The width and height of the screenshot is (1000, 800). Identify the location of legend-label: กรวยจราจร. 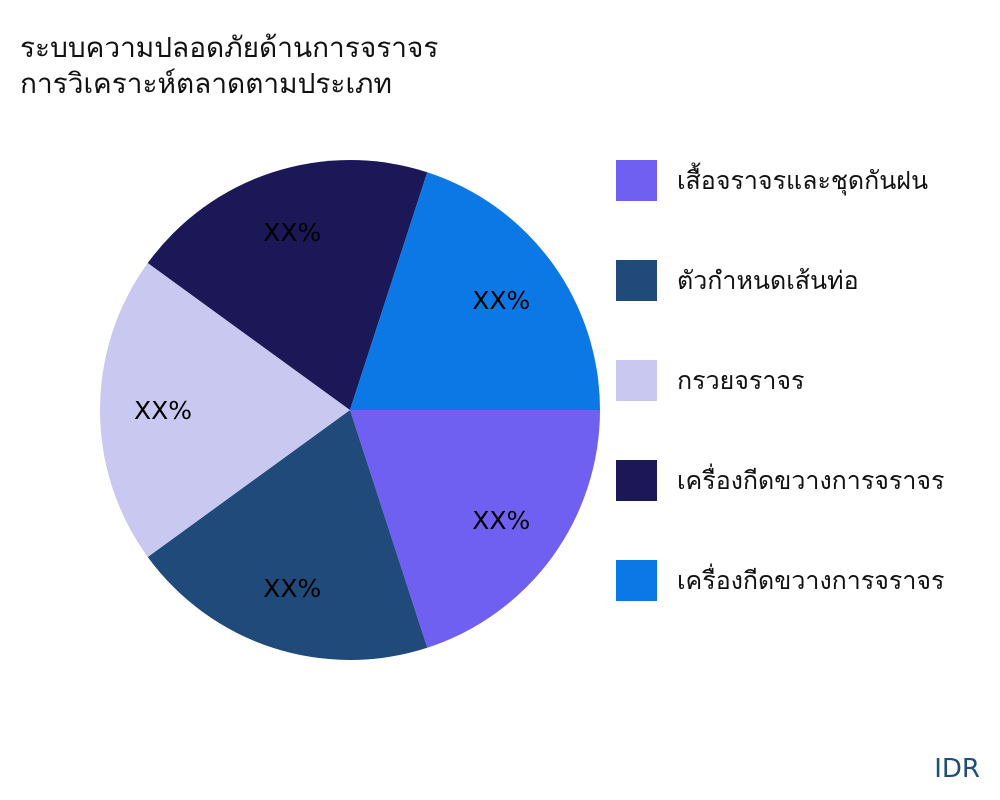
(741, 380).